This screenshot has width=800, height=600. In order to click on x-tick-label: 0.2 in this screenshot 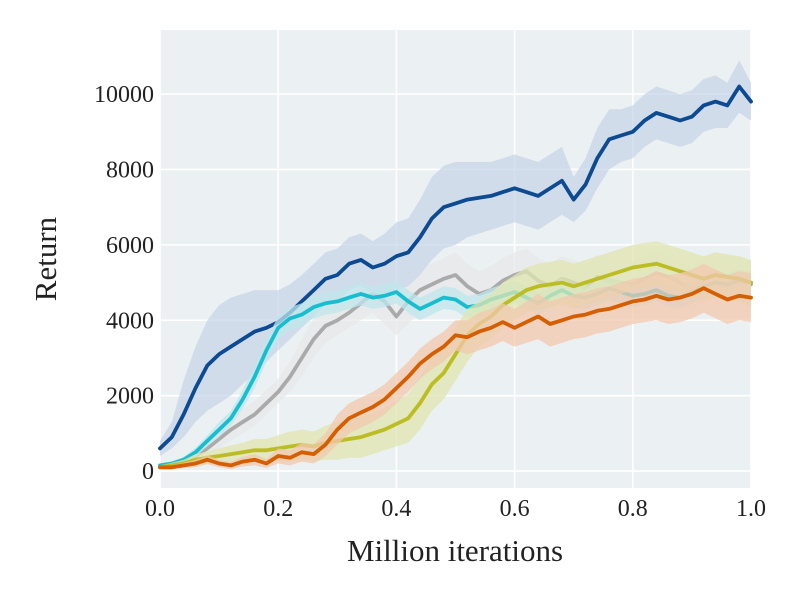, I will do `click(278, 509)`.